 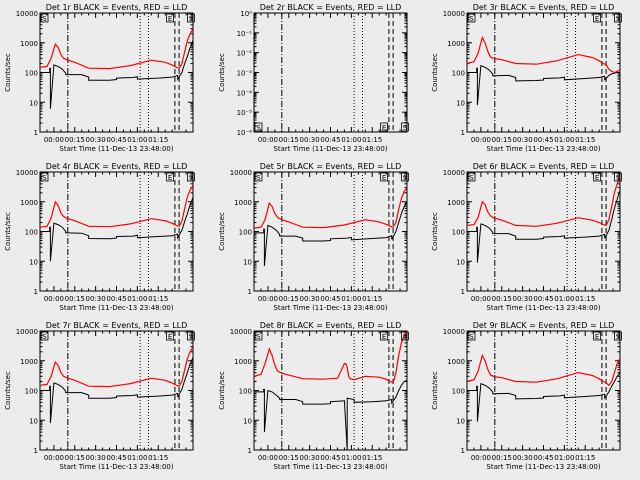 I want to click on panel-title: Det 1r BLACK = Events, RED = LLD, so click(x=117, y=7).